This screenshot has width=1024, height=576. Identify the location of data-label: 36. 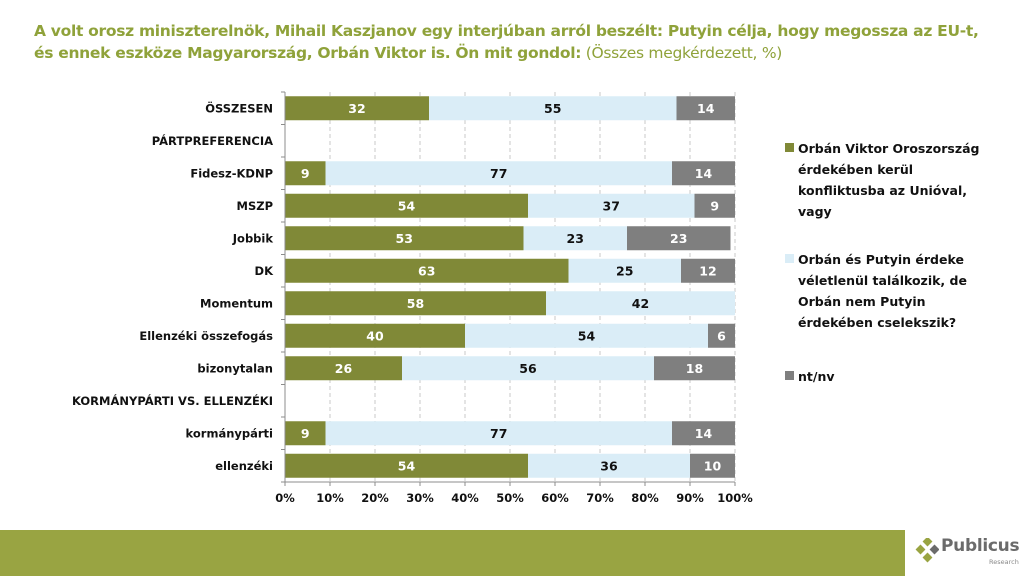
(609, 465).